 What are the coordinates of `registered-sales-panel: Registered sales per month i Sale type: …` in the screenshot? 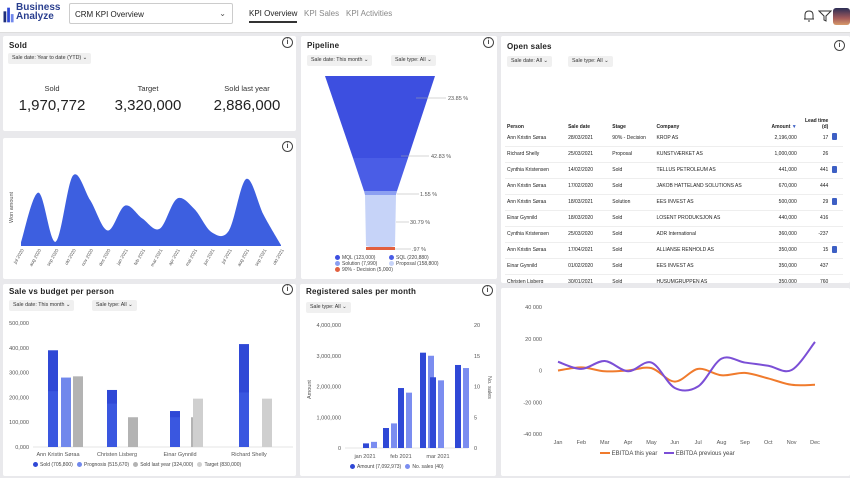 It's located at (398, 380).